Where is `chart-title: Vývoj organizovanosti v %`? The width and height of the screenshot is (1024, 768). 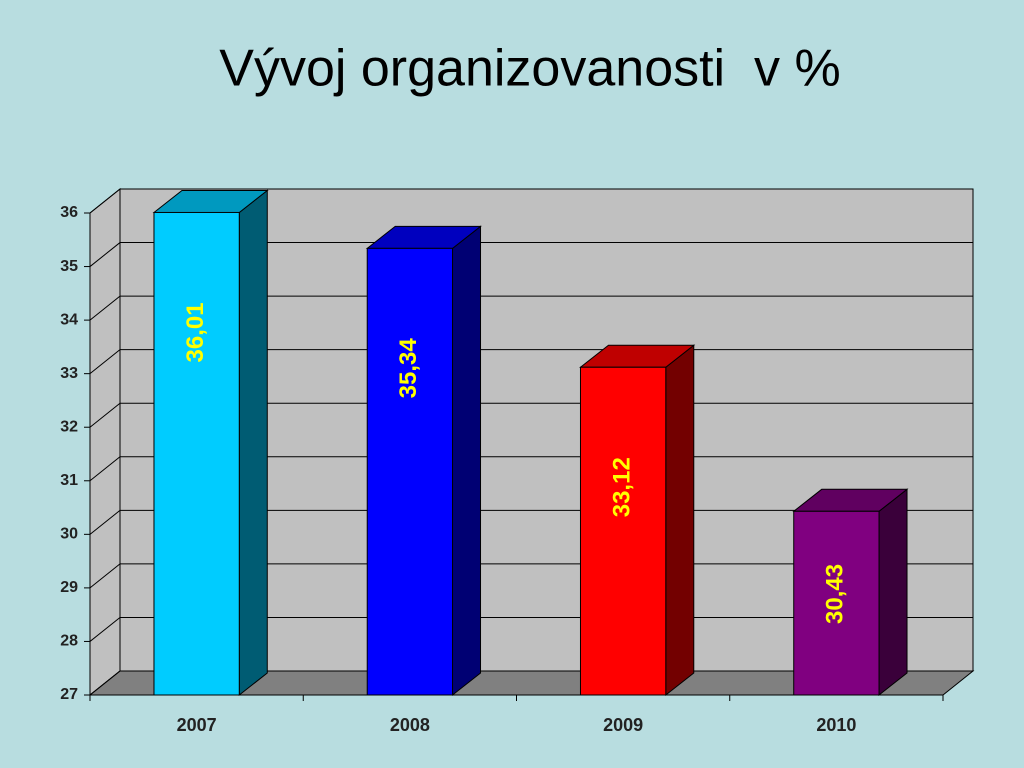
chart-title: Vývoj organizovanosti v % is located at coordinates (529, 69).